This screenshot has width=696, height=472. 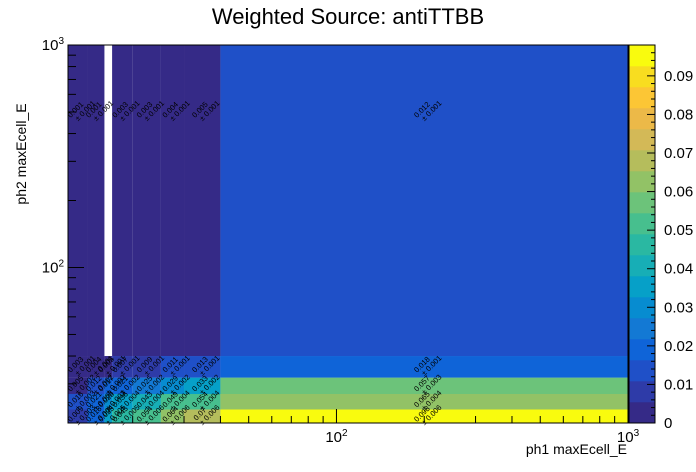 I want to click on colorbar-tick-label: 0.06, so click(x=678, y=192).